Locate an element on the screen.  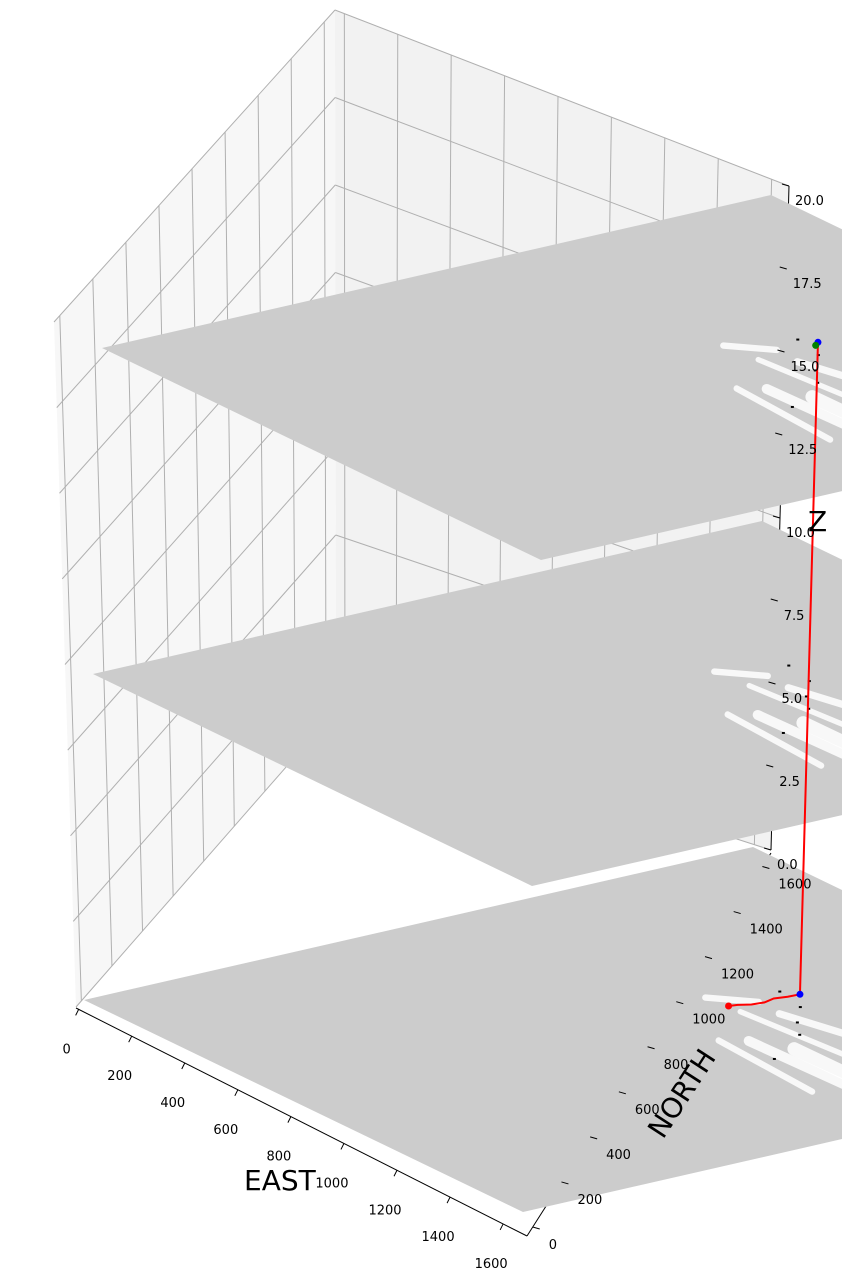
x-axis-line is located at coordinates (301, 1122).